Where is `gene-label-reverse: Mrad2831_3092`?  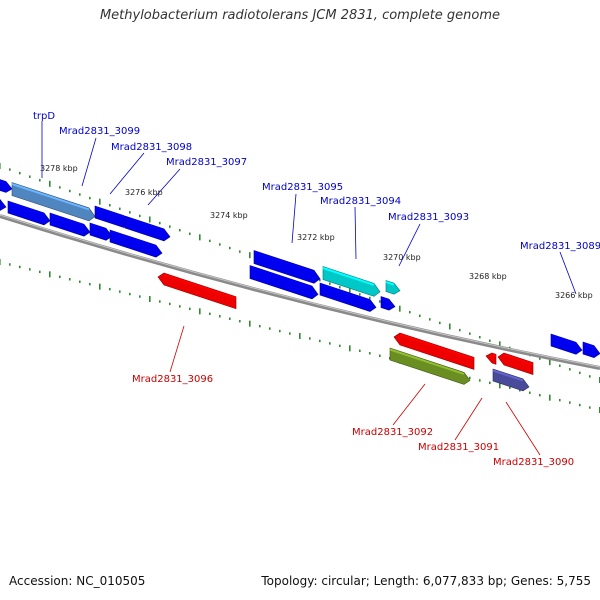
gene-label-reverse: Mrad2831_3092 is located at coordinates (392, 432).